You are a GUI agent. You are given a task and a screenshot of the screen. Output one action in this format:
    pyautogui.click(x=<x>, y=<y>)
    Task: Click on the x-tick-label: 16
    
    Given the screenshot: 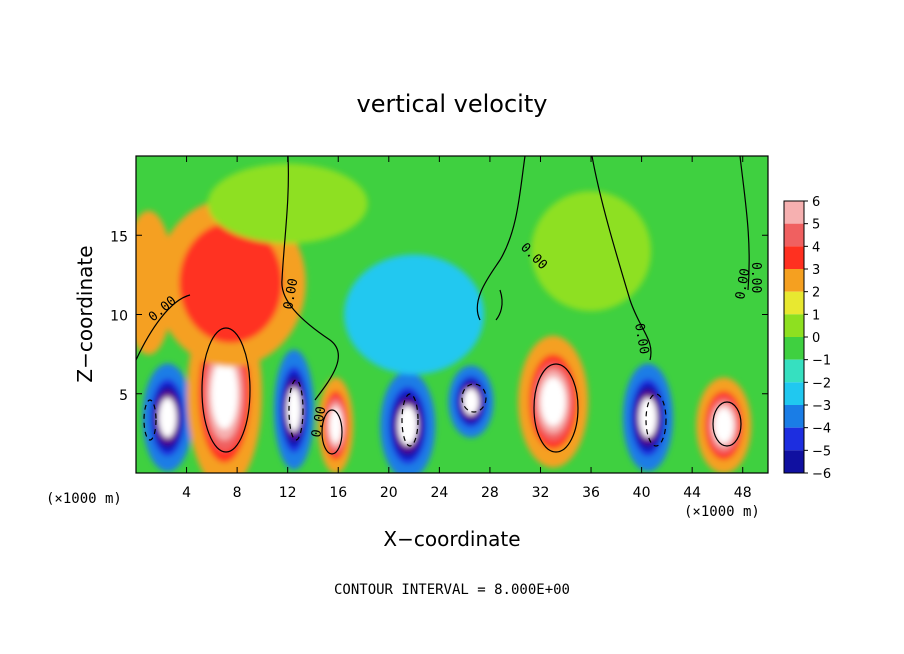 What is the action you would take?
    pyautogui.click(x=338, y=493)
    